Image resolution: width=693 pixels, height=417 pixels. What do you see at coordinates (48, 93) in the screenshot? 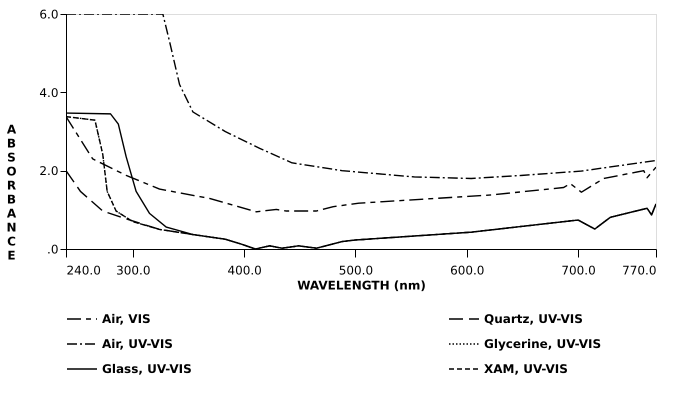
I see `y-tick-label: 4.0` at bounding box center [48, 93].